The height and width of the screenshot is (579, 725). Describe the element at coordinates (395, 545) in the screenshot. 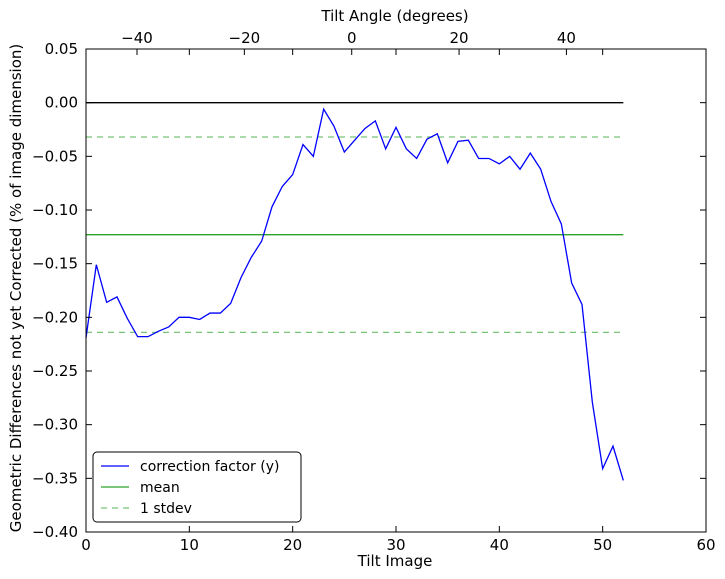

I see `x-tick-label: 30` at that location.